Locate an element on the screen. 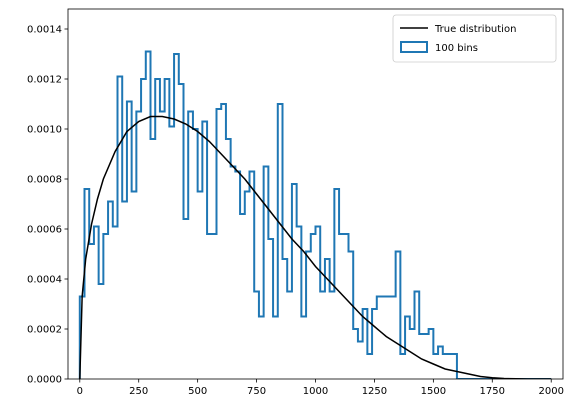 The width and height of the screenshot is (573, 413). y-tick-label: 0.0010 is located at coordinates (44, 130).